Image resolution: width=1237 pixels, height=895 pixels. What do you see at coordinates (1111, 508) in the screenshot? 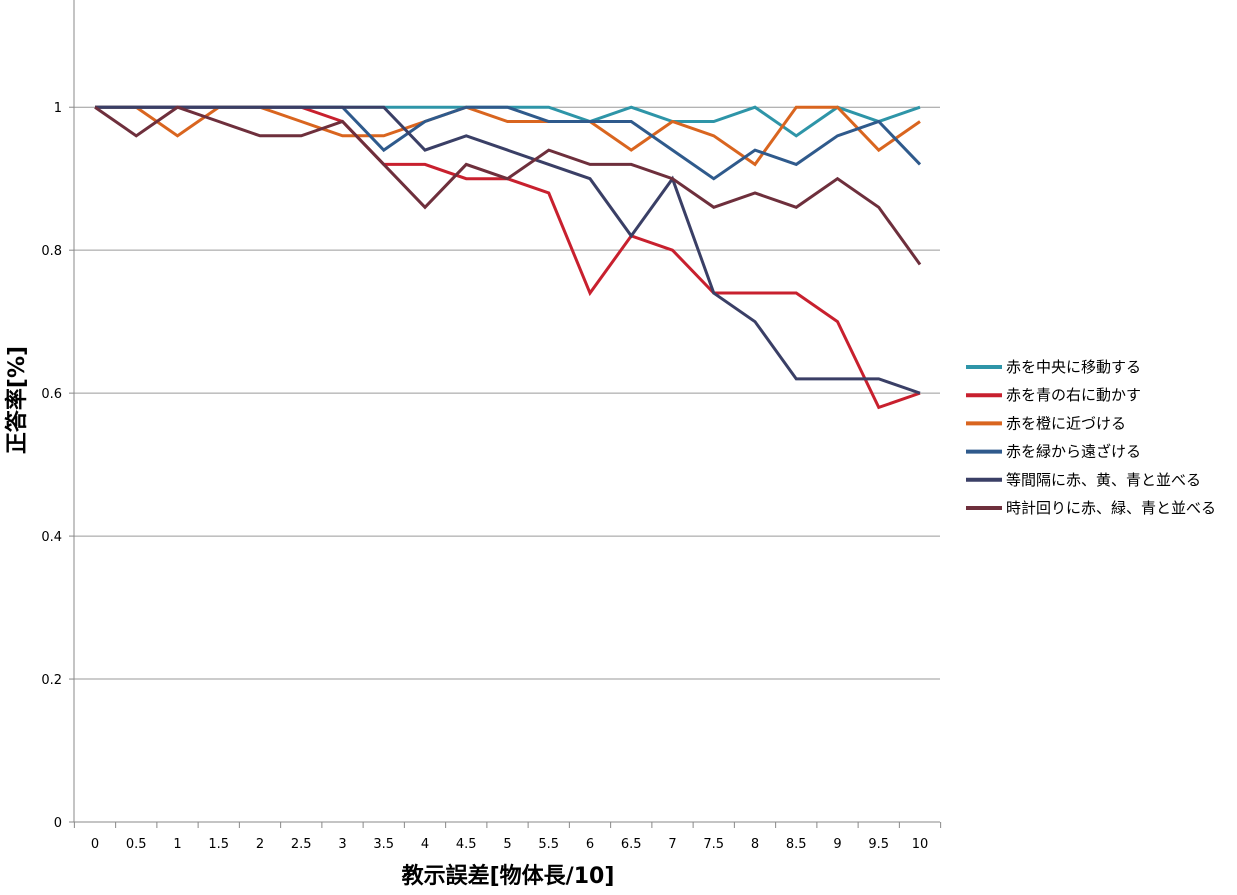
I see `legend-label: 時計回りに赤、緑、青と並べる` at bounding box center [1111, 508].